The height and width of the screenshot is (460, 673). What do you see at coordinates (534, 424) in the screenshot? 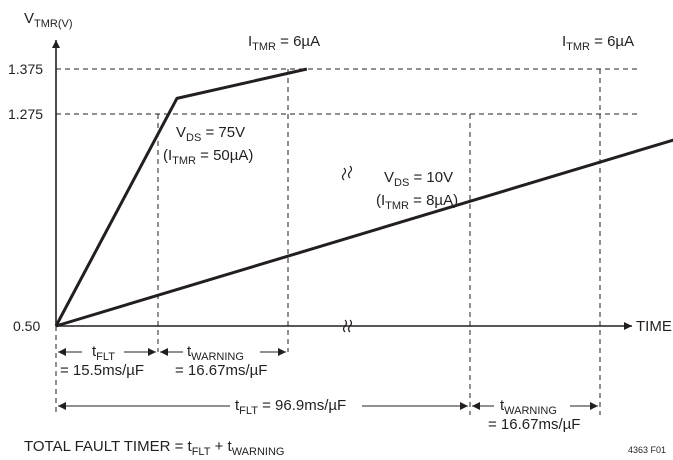
I see `twarning-long-value: = 16.67ms/µF` at bounding box center [534, 424].